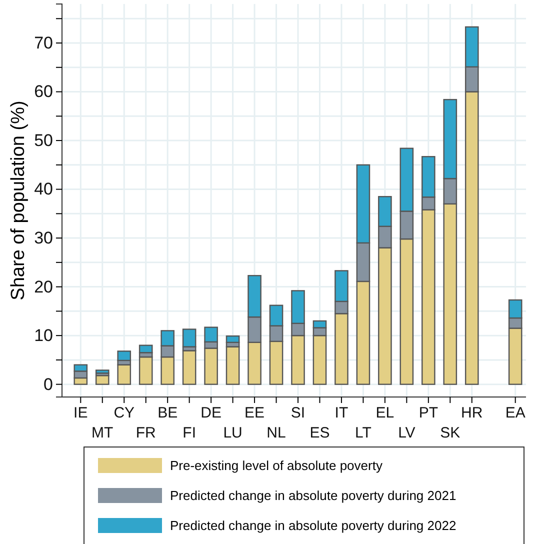  Describe the element at coordinates (81, 413) in the screenshot. I see `x-tick-label: IE` at that location.